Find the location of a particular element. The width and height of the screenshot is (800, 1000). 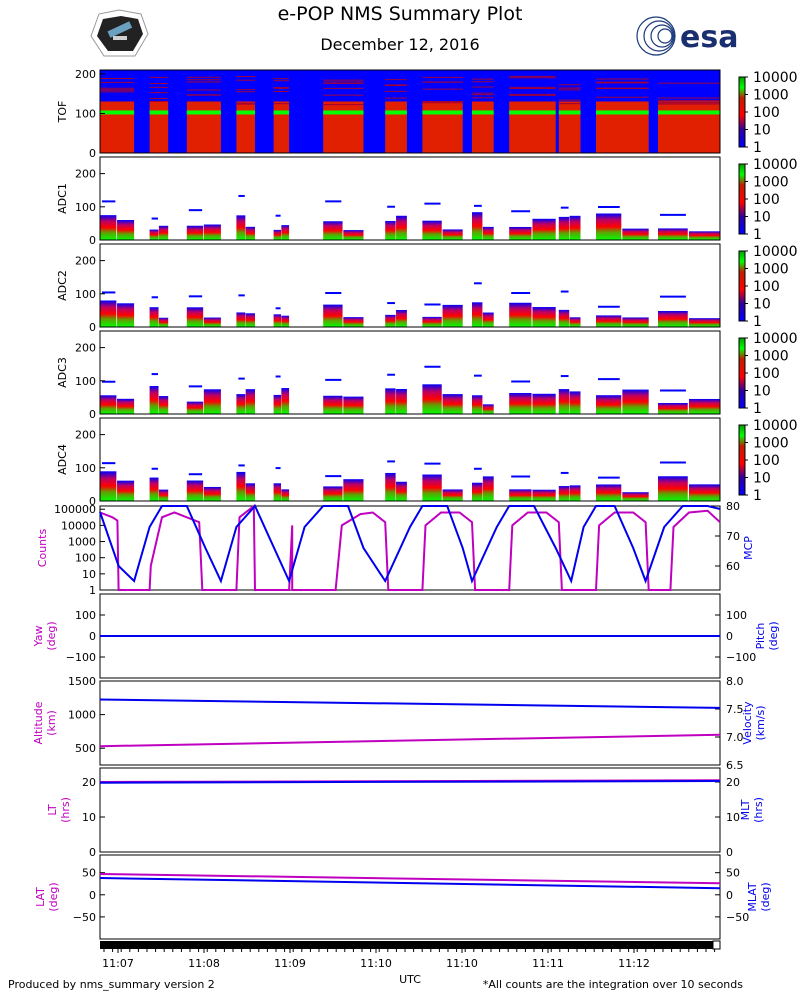

lat-series is located at coordinates (410, 879).